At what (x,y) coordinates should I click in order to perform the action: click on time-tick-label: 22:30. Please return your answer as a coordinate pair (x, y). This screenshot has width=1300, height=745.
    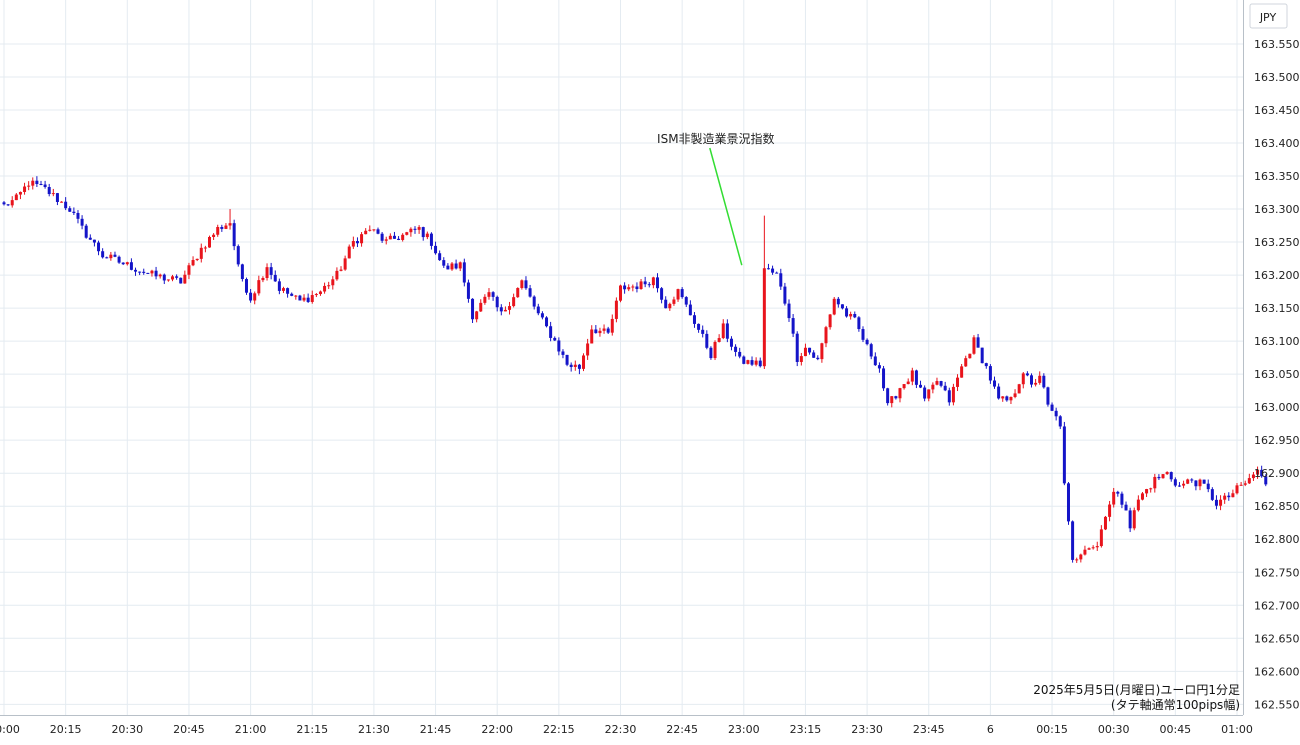
    Looking at the image, I should click on (621, 729).